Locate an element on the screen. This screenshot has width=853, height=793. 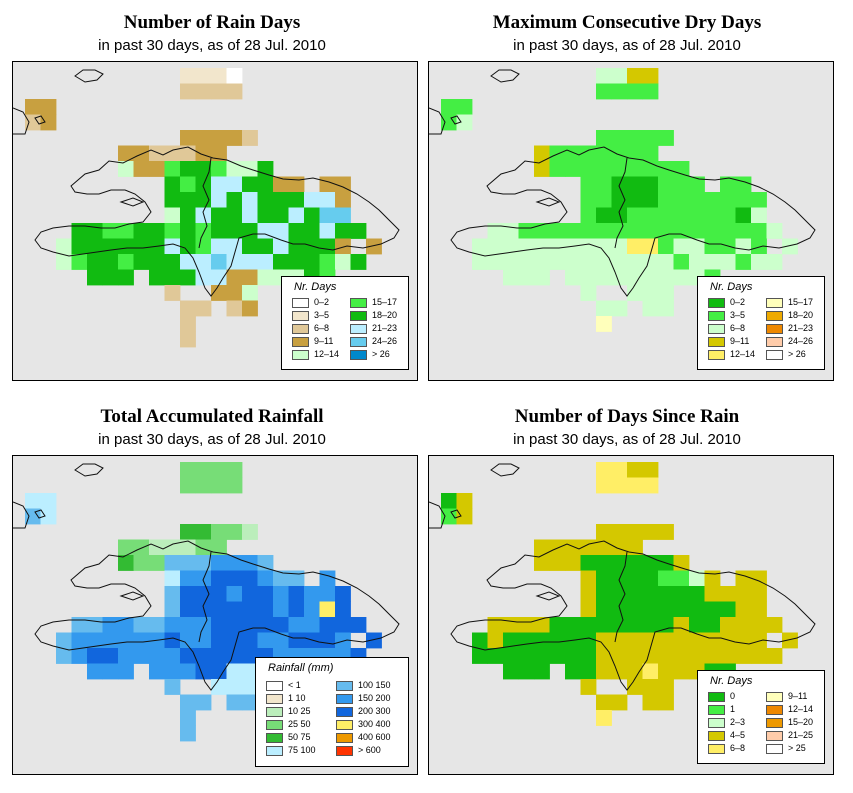
legend-label: 4–5 is located at coordinates (738, 735).